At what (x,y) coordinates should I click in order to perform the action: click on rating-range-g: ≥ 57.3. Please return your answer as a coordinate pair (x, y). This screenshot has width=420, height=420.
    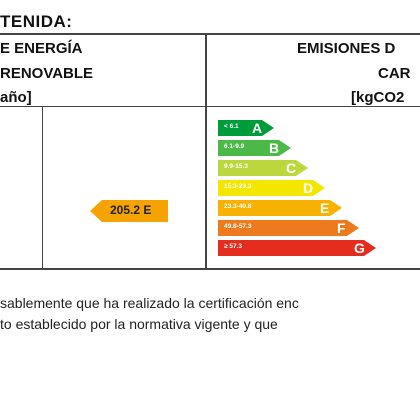
    Looking at the image, I should click on (233, 246).